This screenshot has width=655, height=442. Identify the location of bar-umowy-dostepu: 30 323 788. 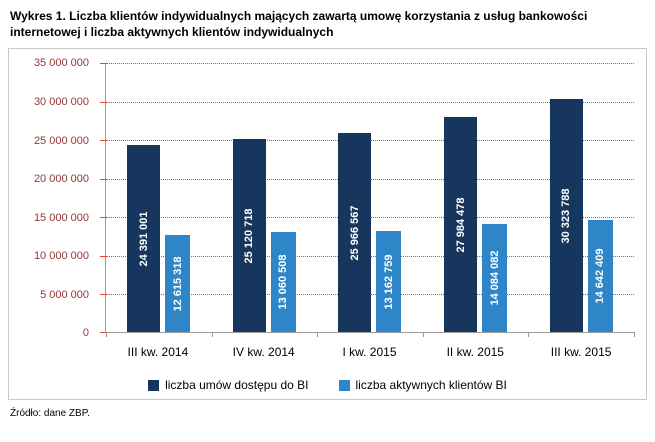
(566, 216).